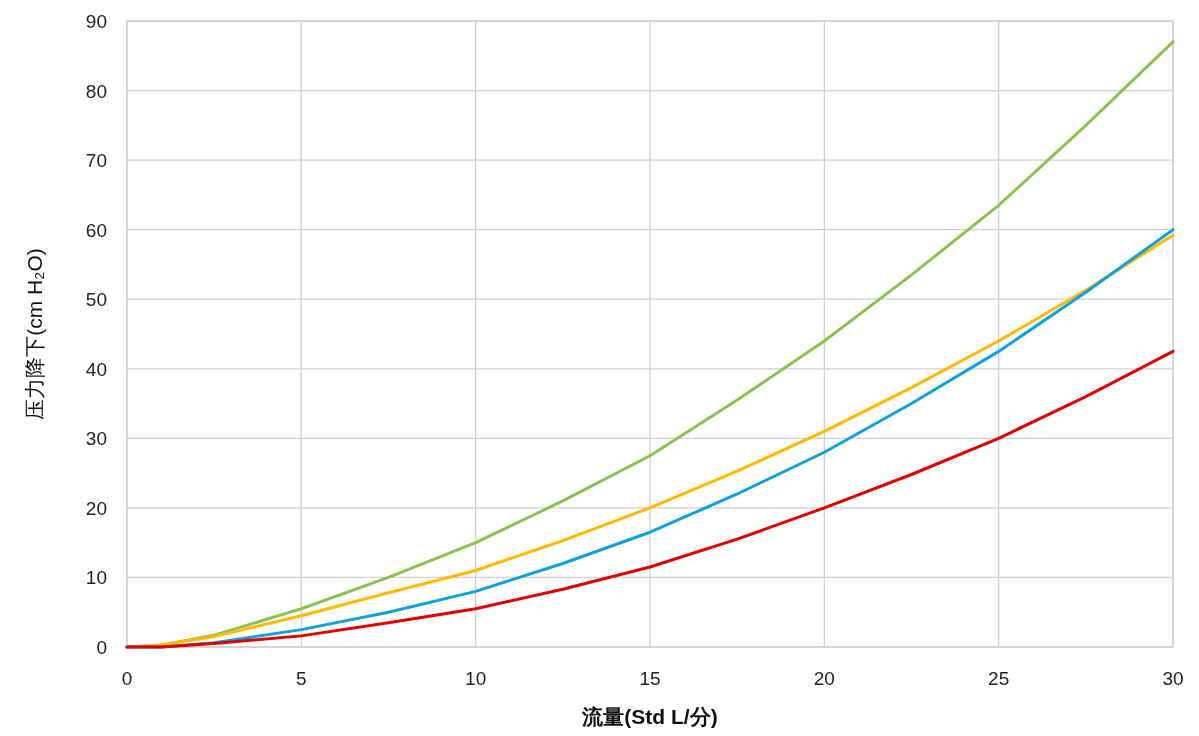 This screenshot has width=1199, height=736. Describe the element at coordinates (1173, 678) in the screenshot. I see `x-tick-label: 30` at that location.